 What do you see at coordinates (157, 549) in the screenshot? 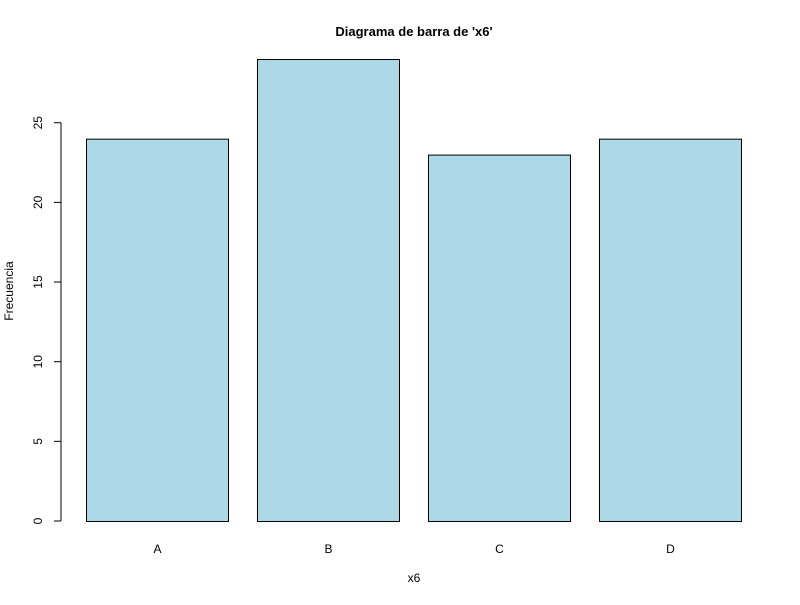
I see `x-tick-label: A` at bounding box center [157, 549].